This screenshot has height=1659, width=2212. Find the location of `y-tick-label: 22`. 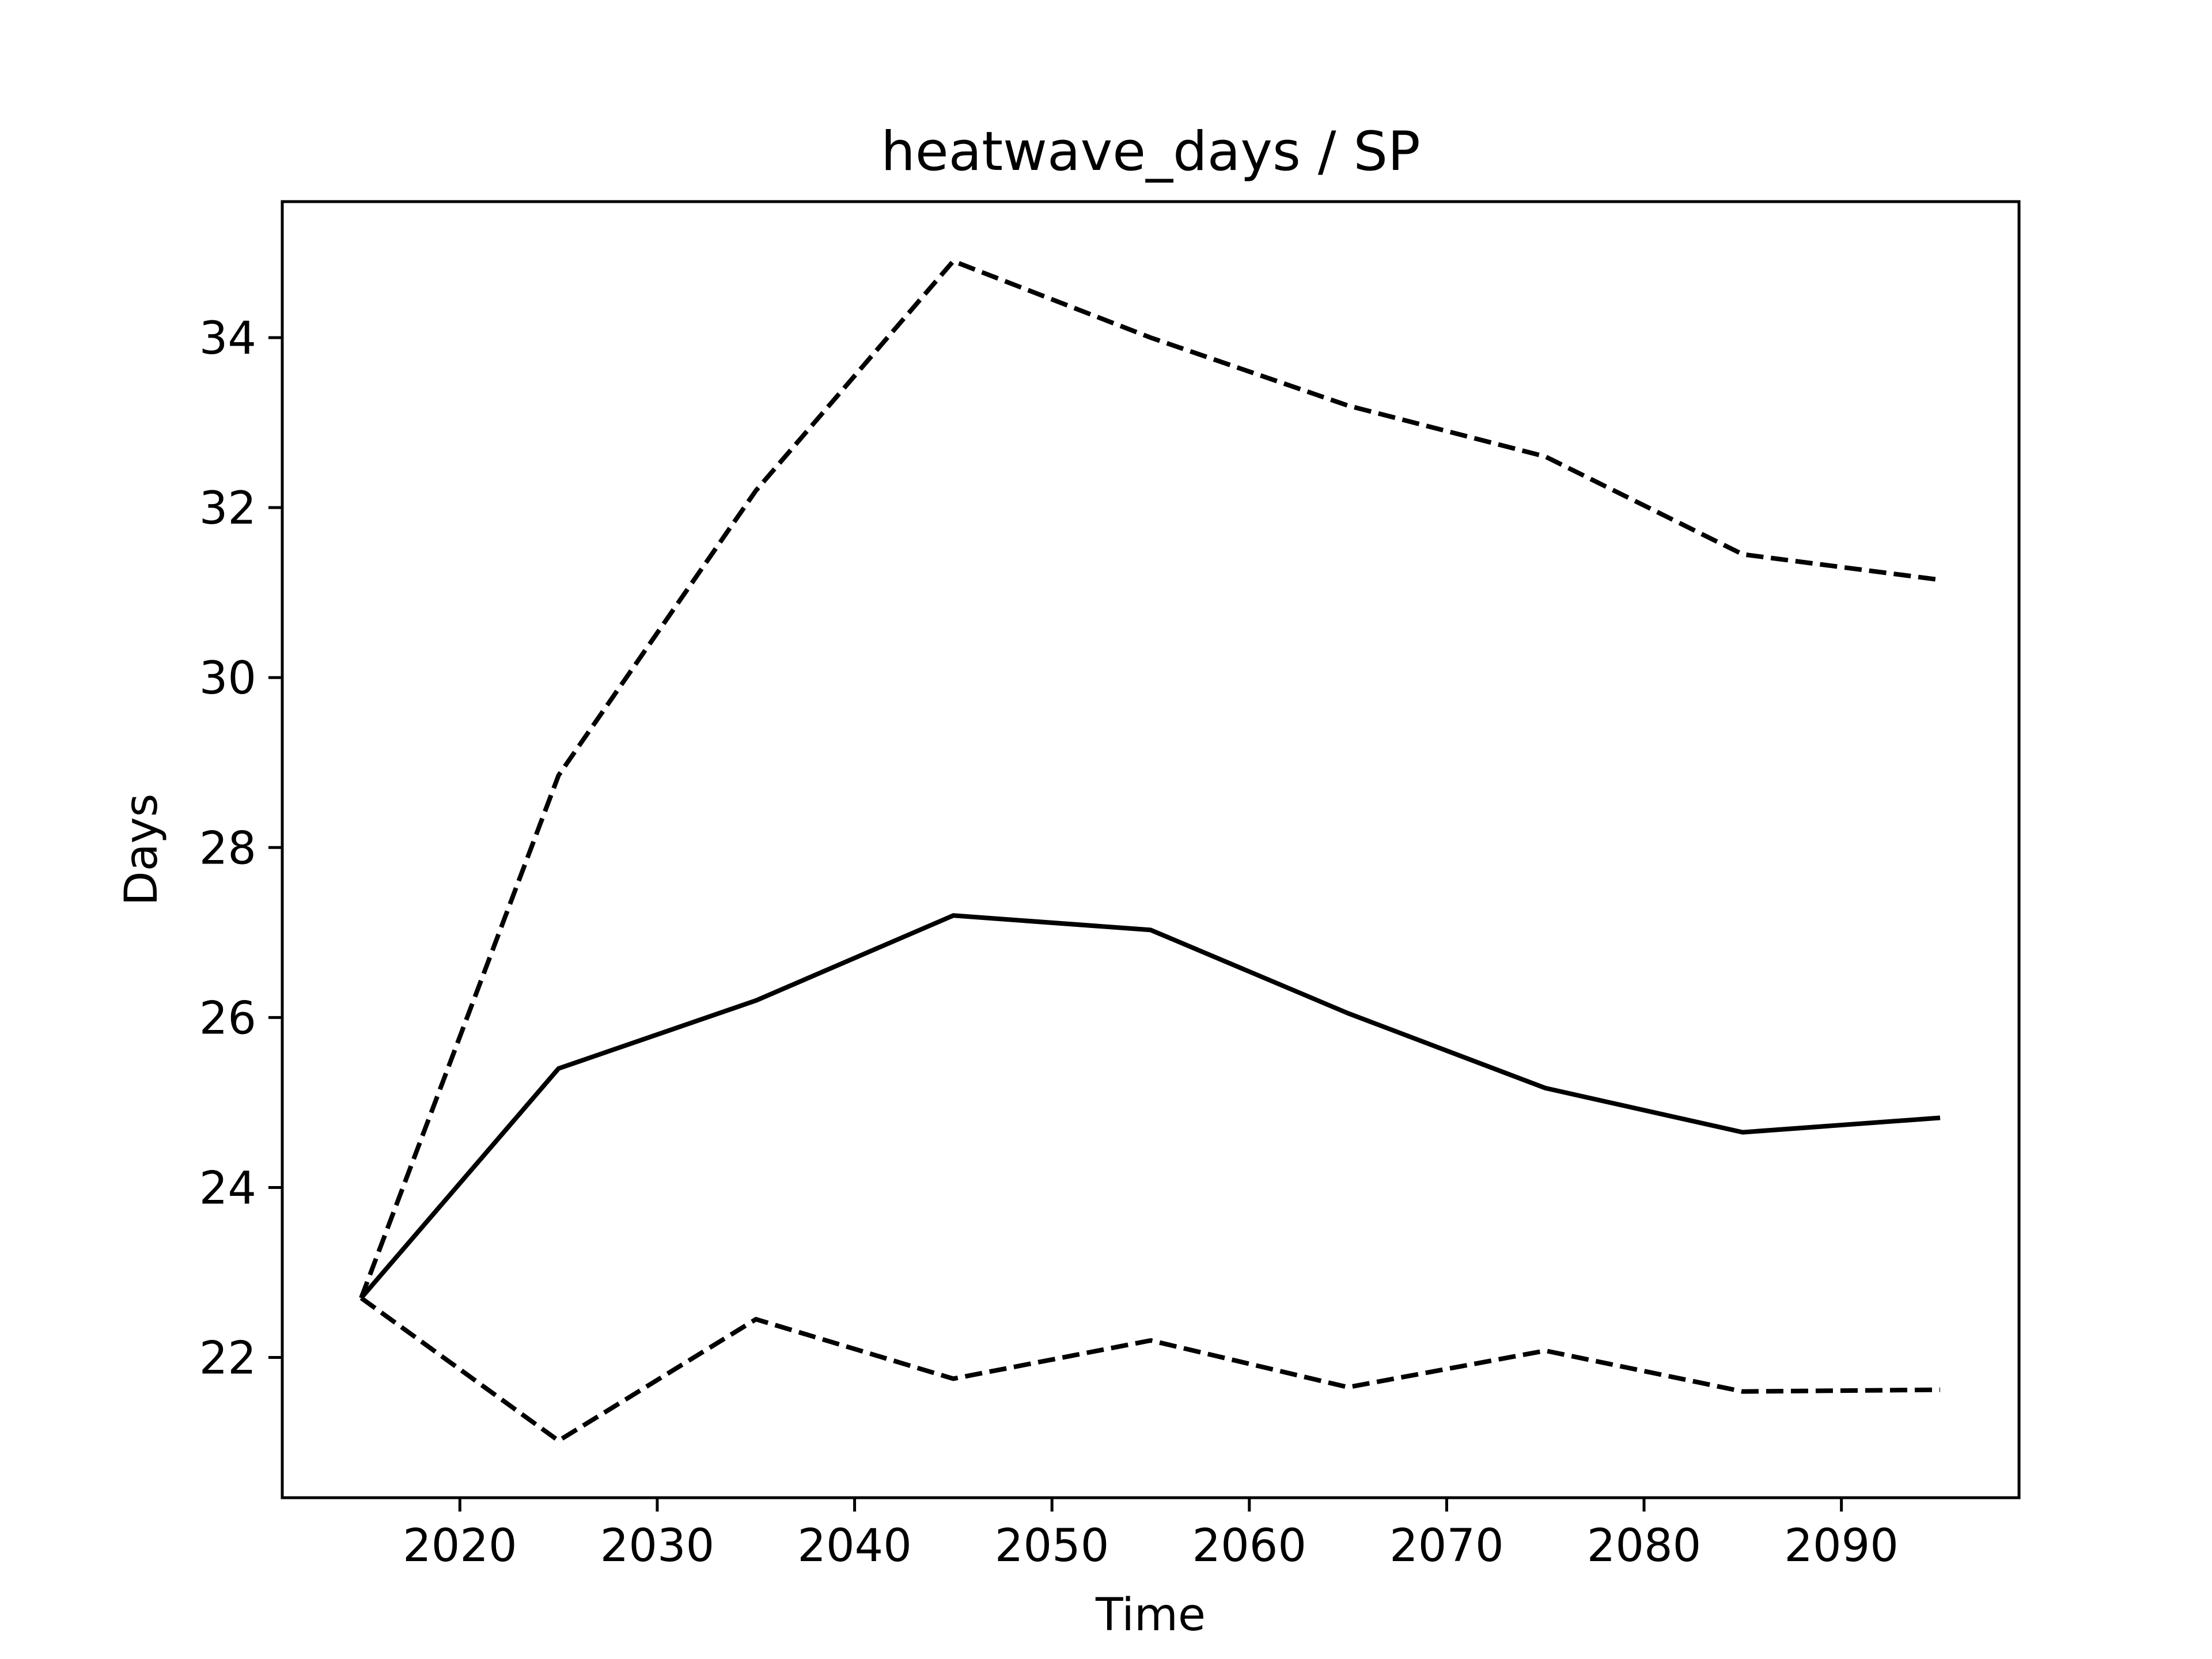

y-tick-label: 22 is located at coordinates (227, 1359).